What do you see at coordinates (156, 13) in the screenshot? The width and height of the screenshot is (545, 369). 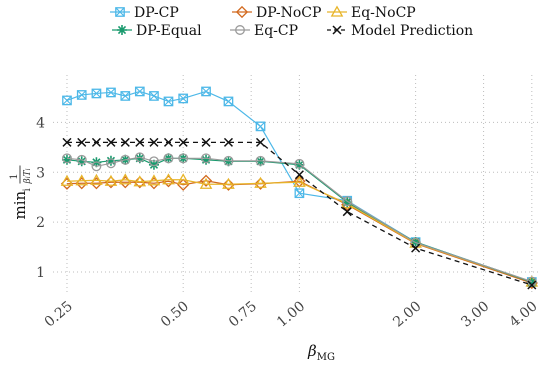 I see `legend-label: DP-CP` at bounding box center [156, 13].